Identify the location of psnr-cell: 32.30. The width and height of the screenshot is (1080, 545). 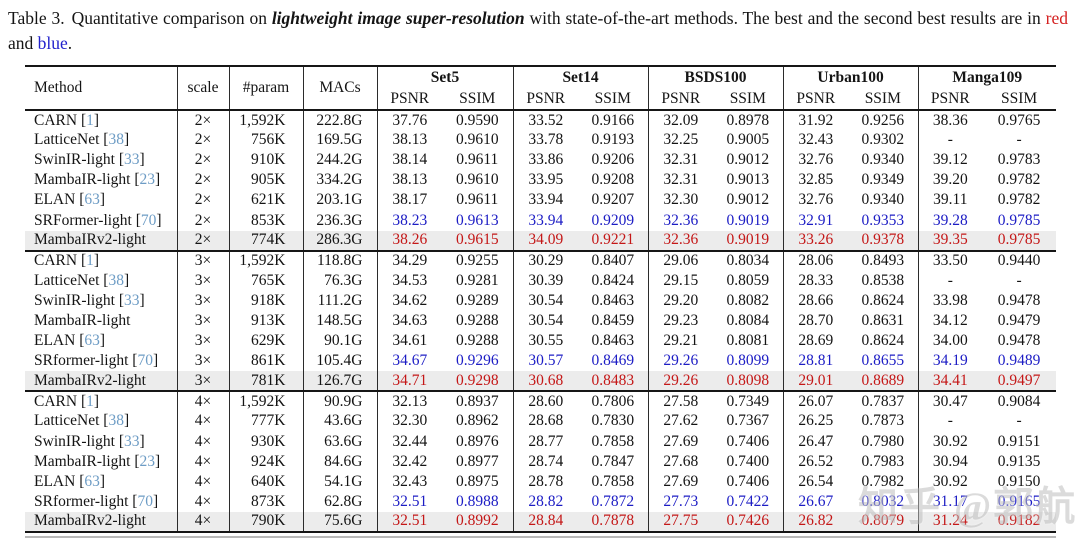
(410, 421).